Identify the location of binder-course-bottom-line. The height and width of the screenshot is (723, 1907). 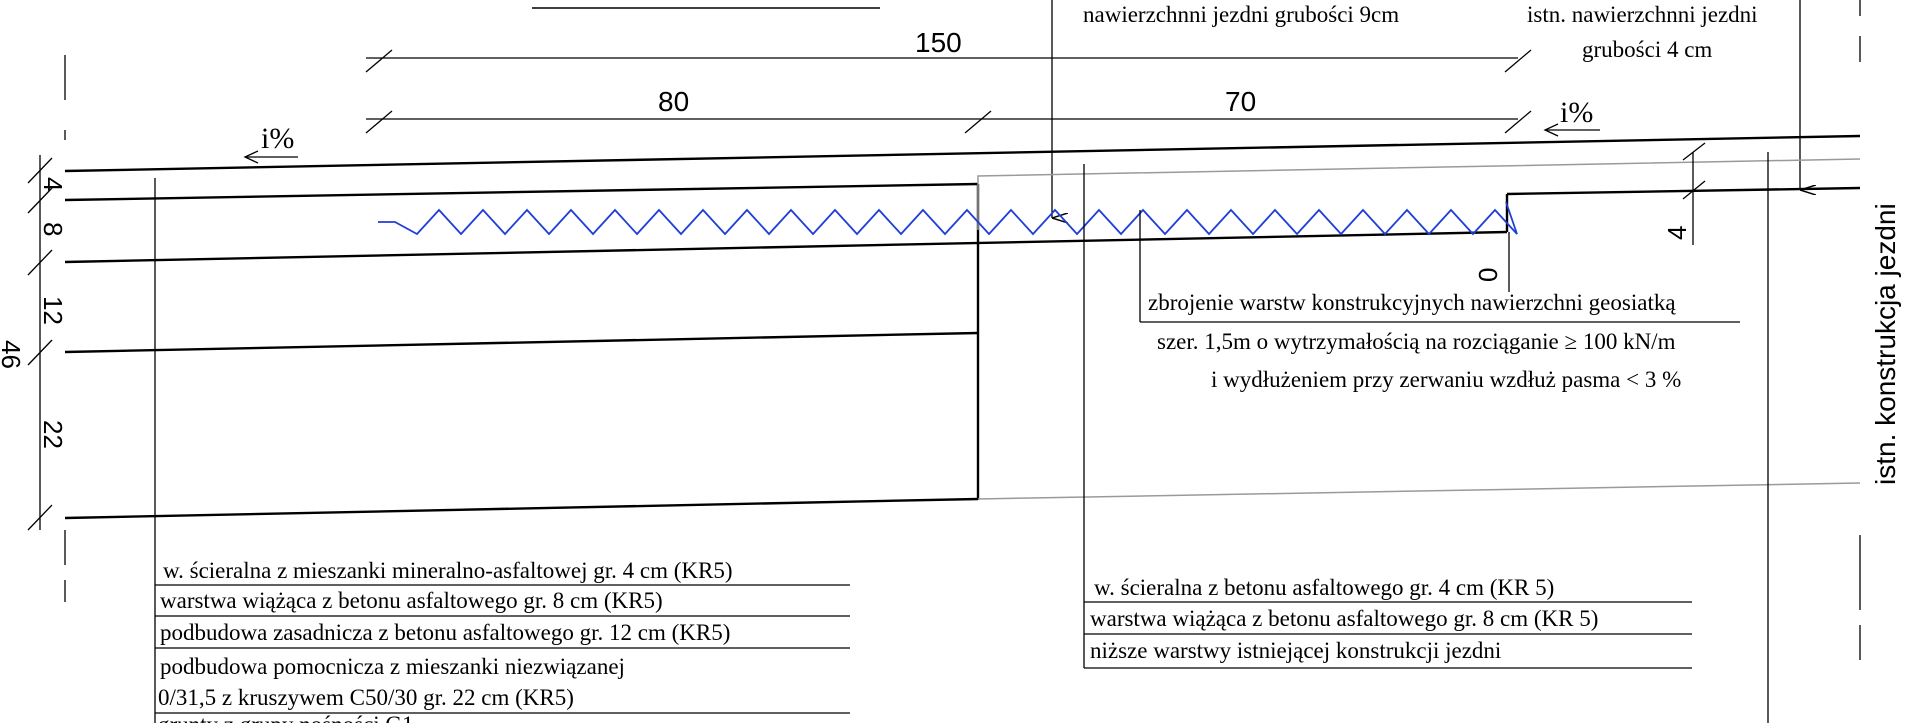
(786, 247).